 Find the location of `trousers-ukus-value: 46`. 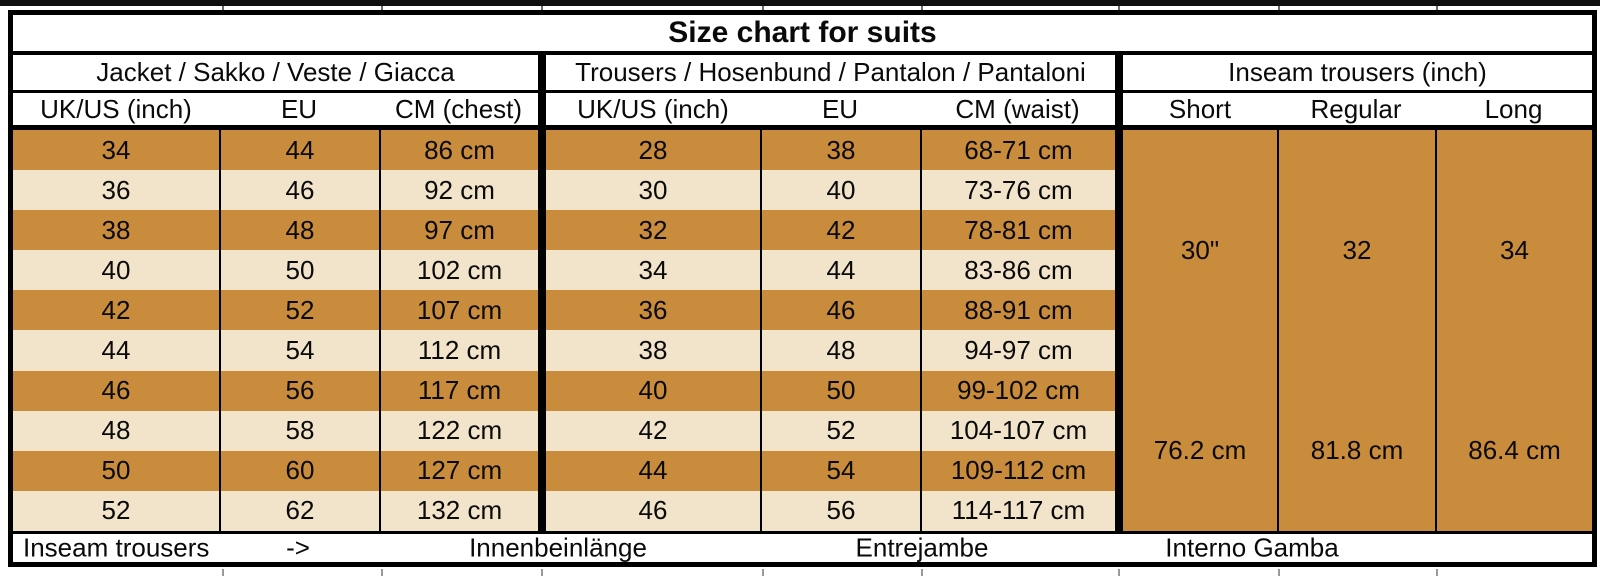

trousers-ukus-value: 46 is located at coordinates (653, 510).